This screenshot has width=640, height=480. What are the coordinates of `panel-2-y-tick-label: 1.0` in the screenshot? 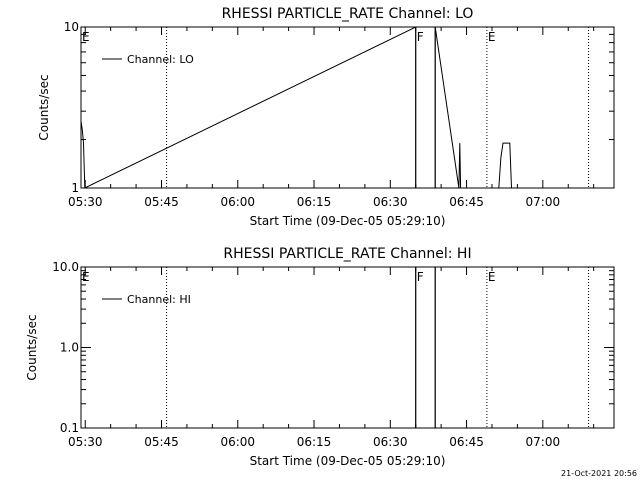 It's located at (69, 348).